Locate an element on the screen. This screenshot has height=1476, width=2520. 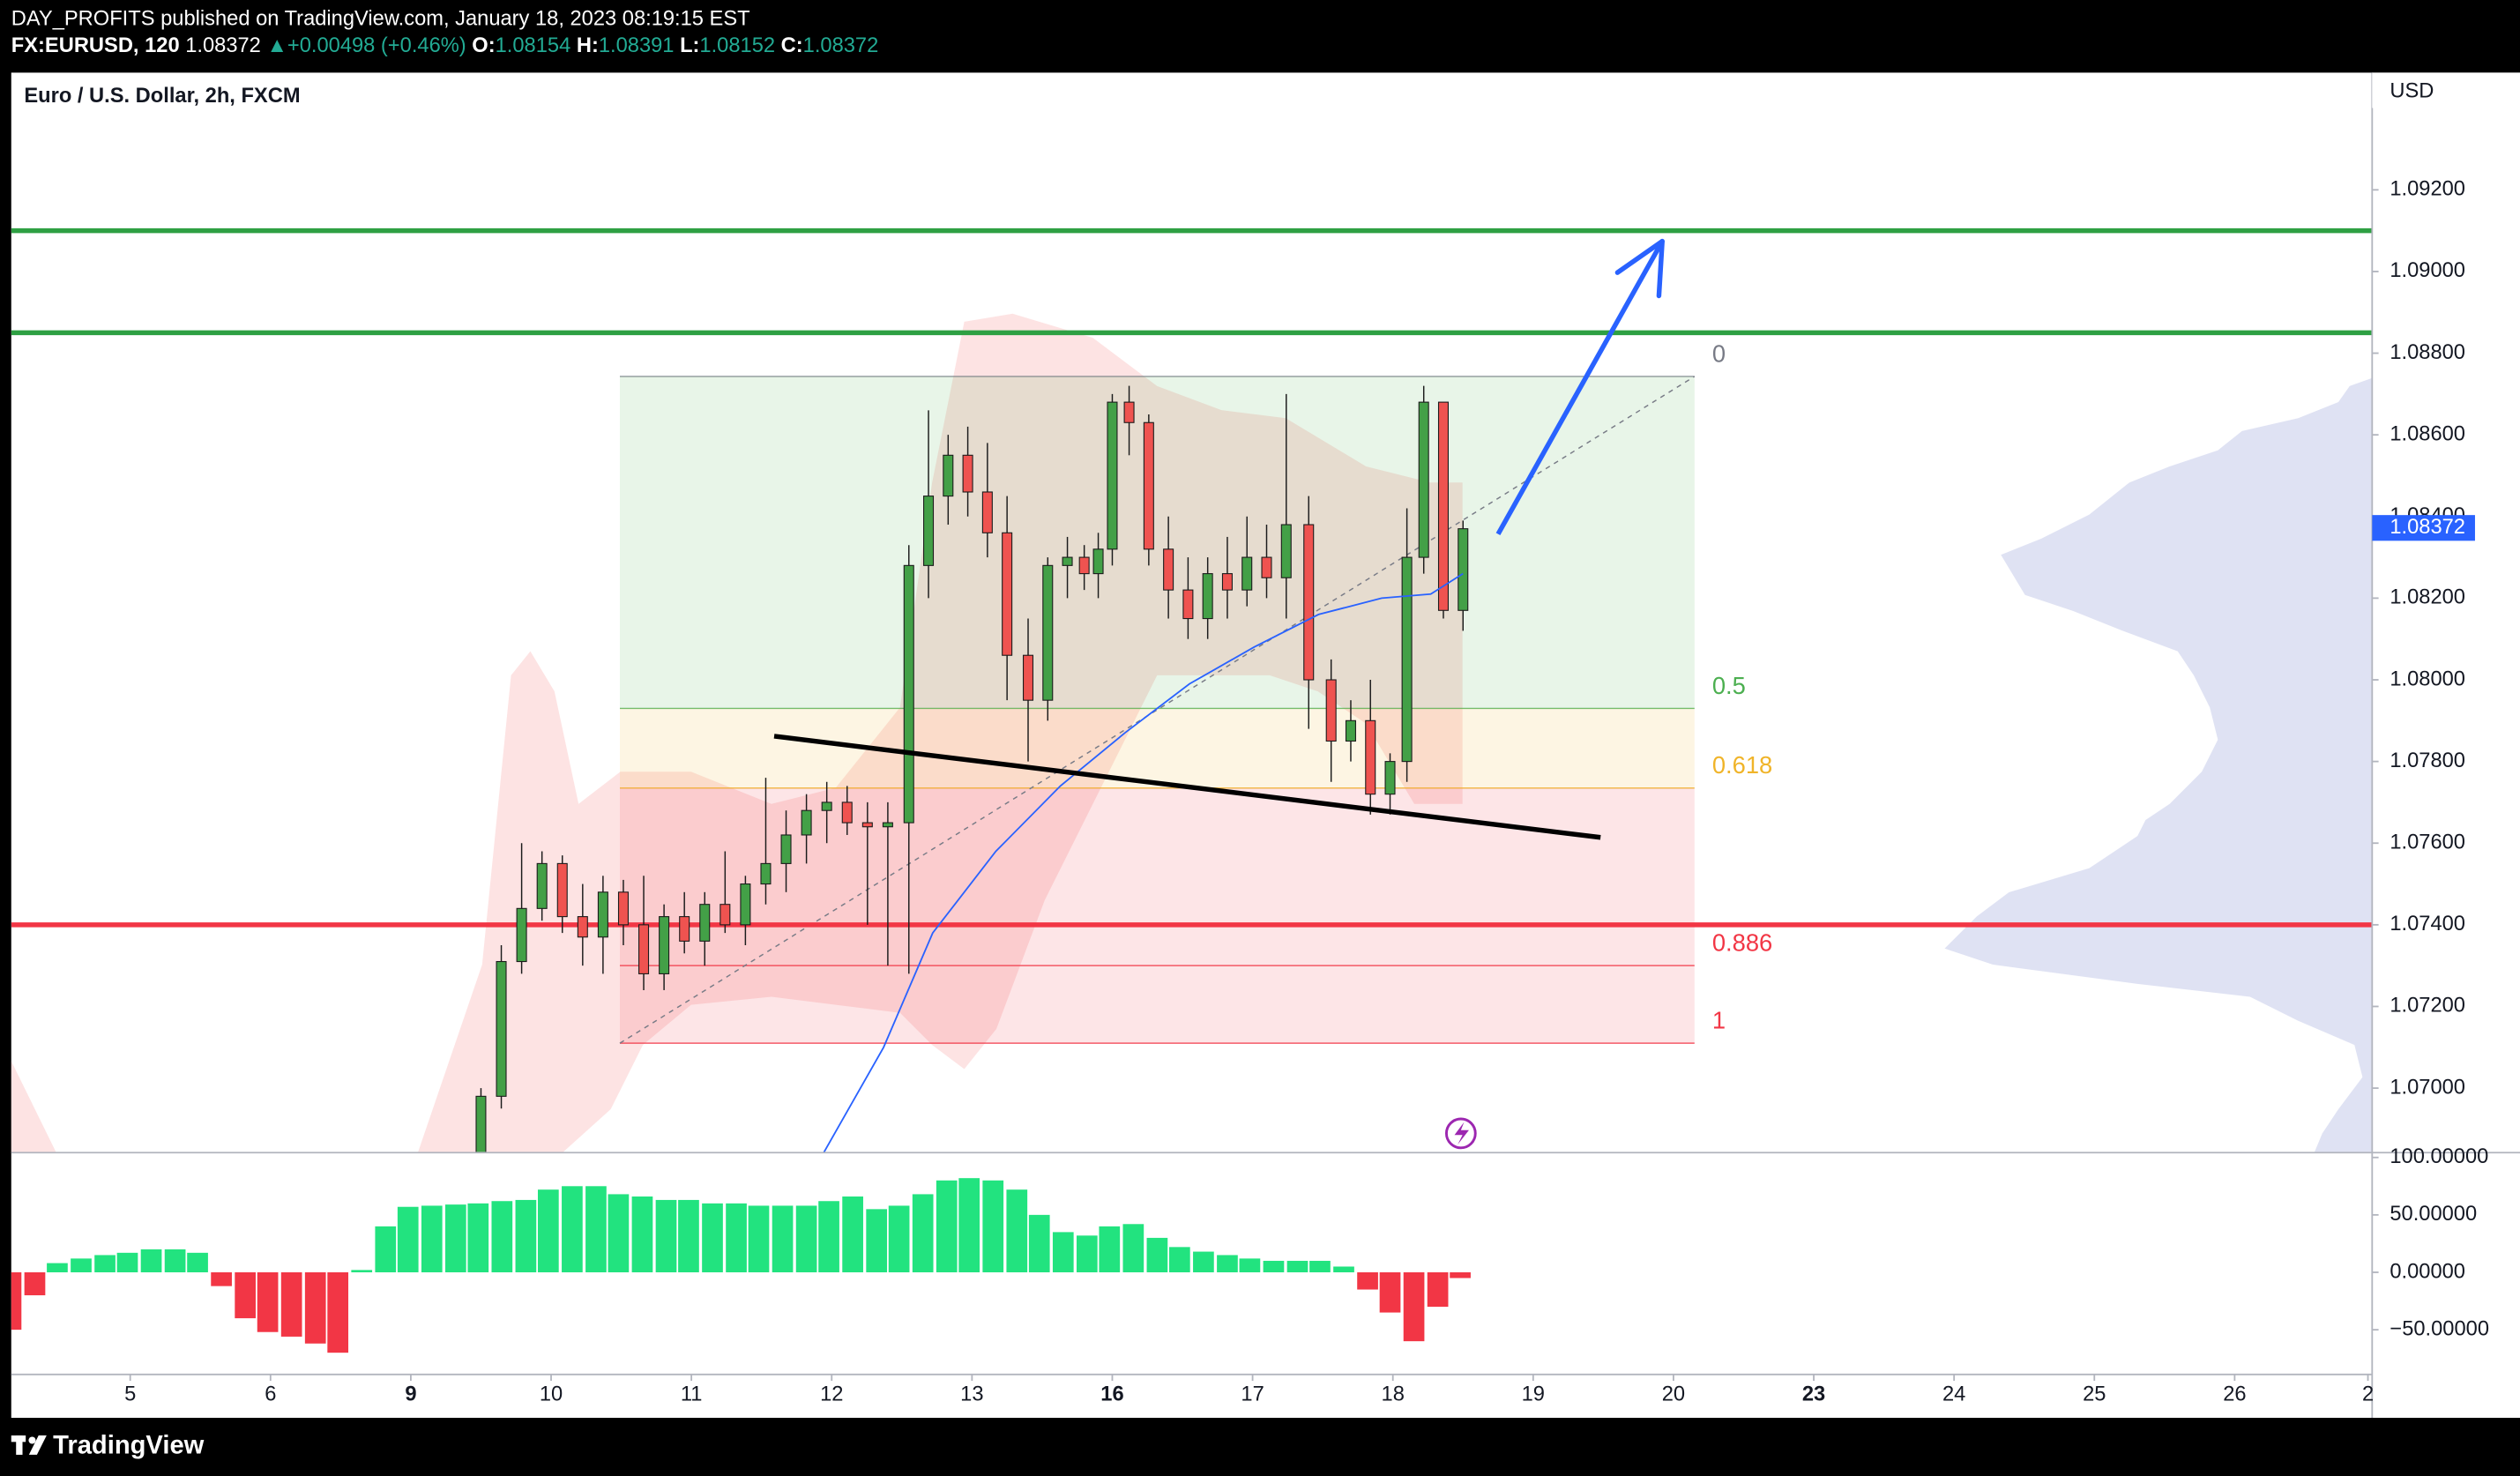
x-tick-label: 19 is located at coordinates (1533, 1394).